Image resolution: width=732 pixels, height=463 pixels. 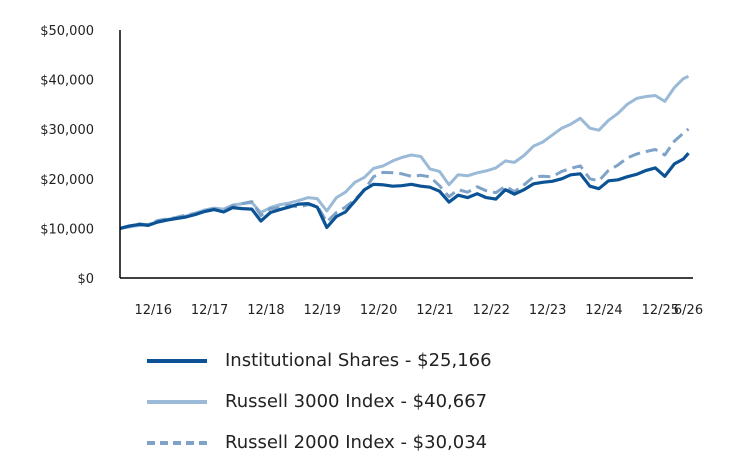 I want to click on y-tick-label: $20,000, so click(x=67, y=180).